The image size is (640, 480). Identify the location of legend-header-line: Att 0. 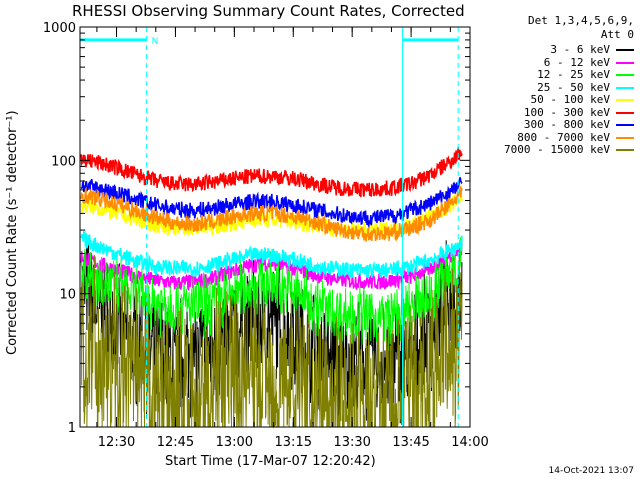
(617, 34).